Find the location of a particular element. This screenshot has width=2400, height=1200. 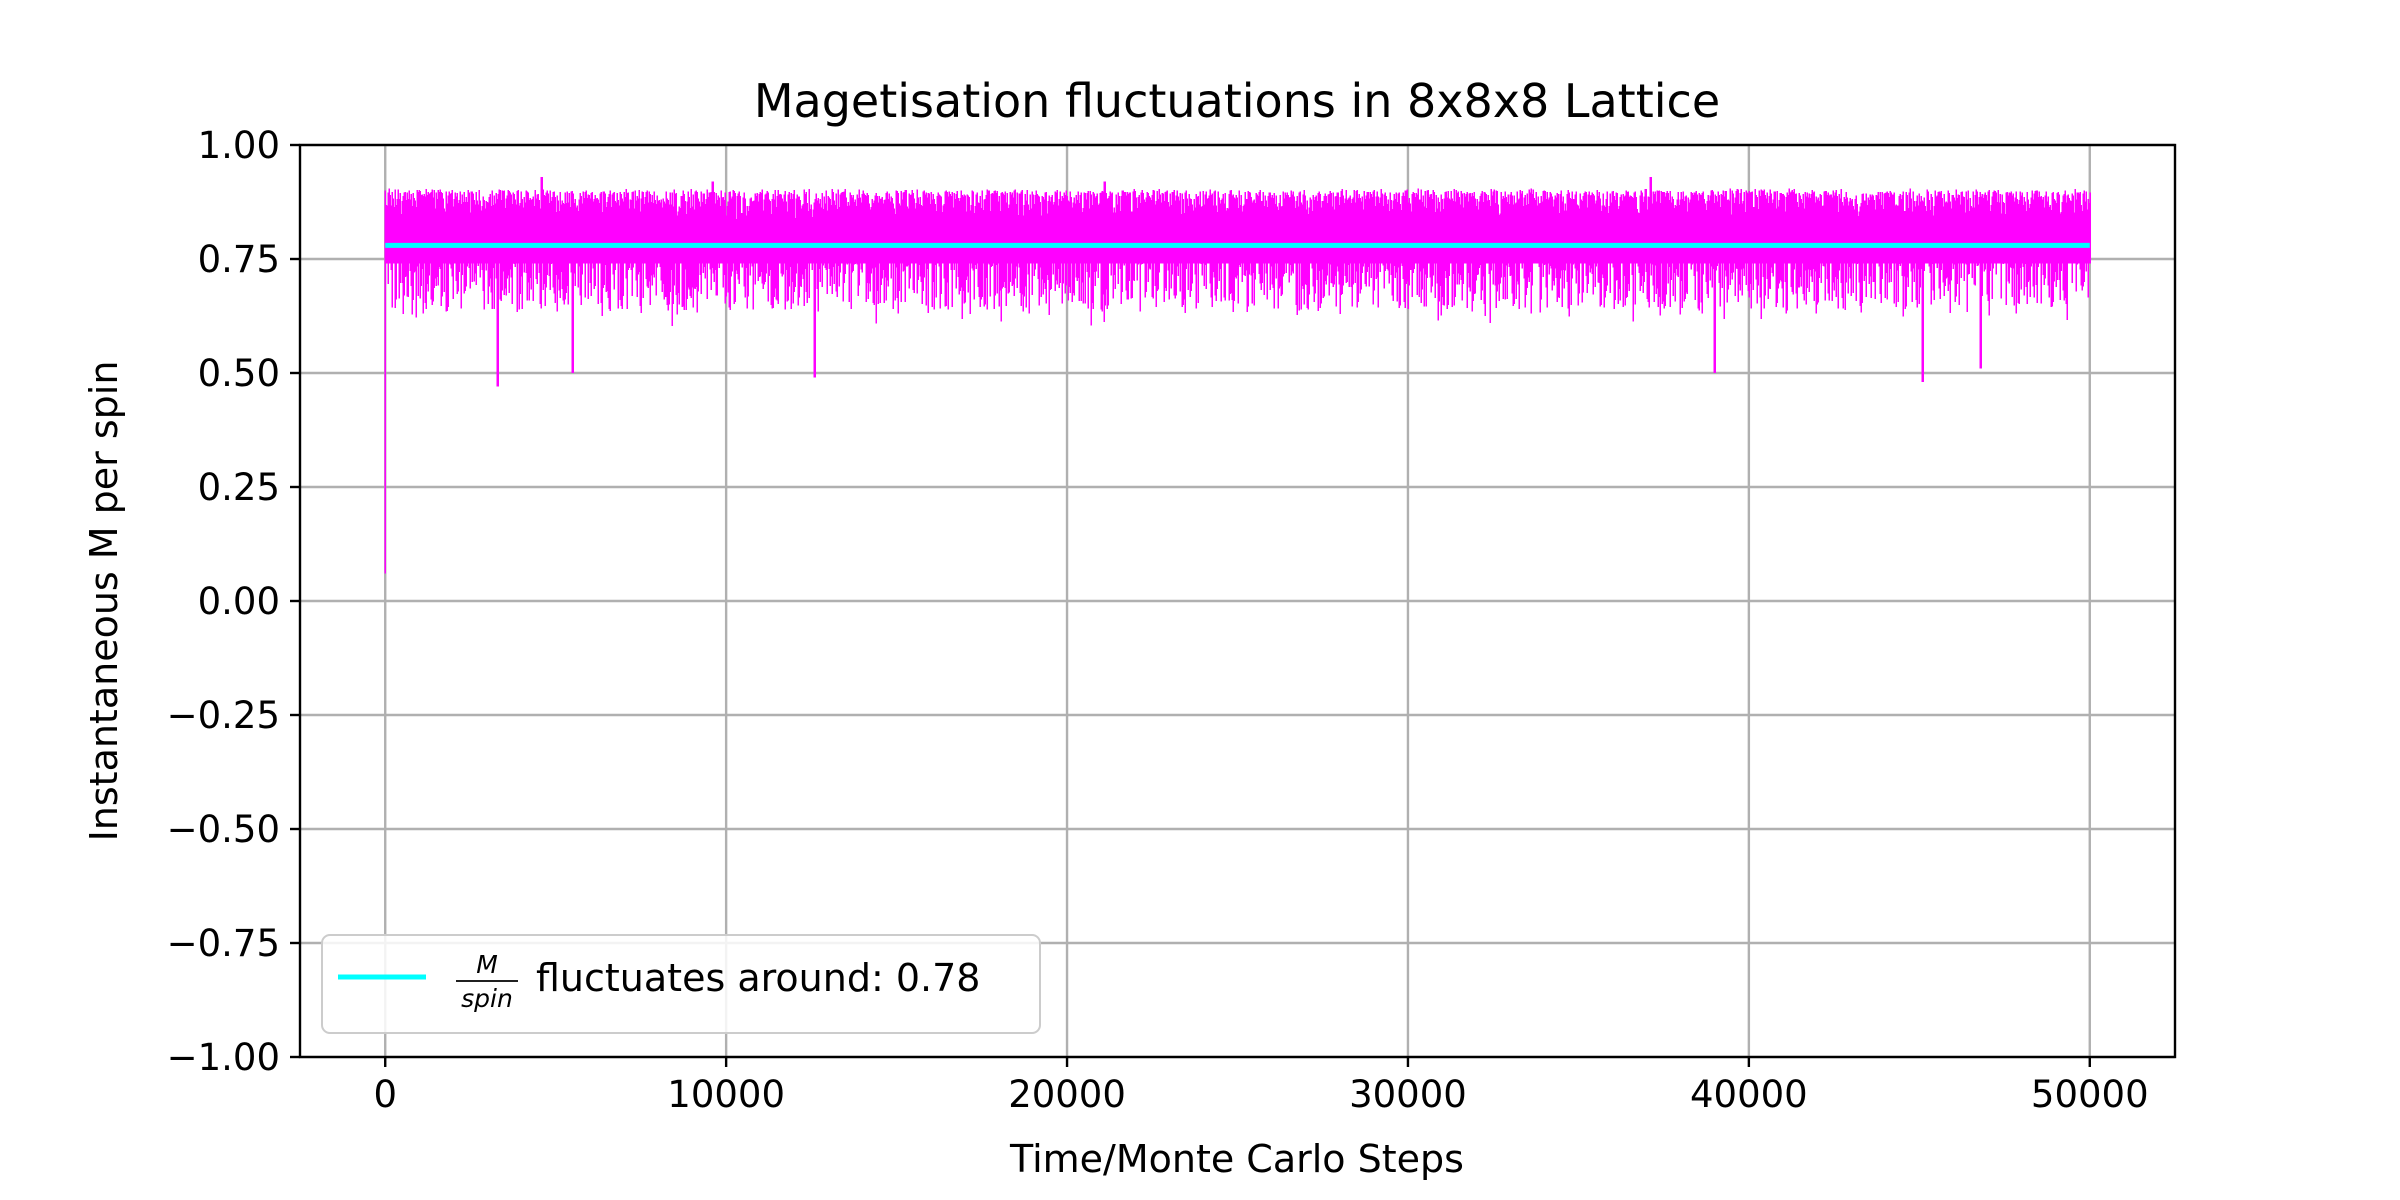

y-tick-label: 0.25 is located at coordinates (239, 487).